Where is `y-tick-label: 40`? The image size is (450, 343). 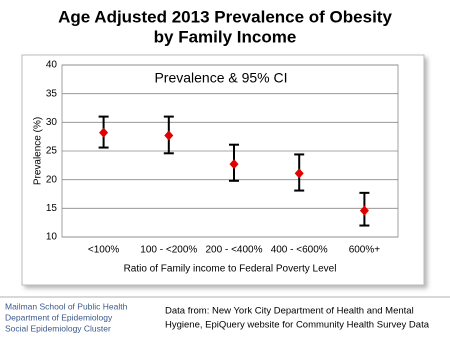
y-tick-label: 40 is located at coordinates (52, 65).